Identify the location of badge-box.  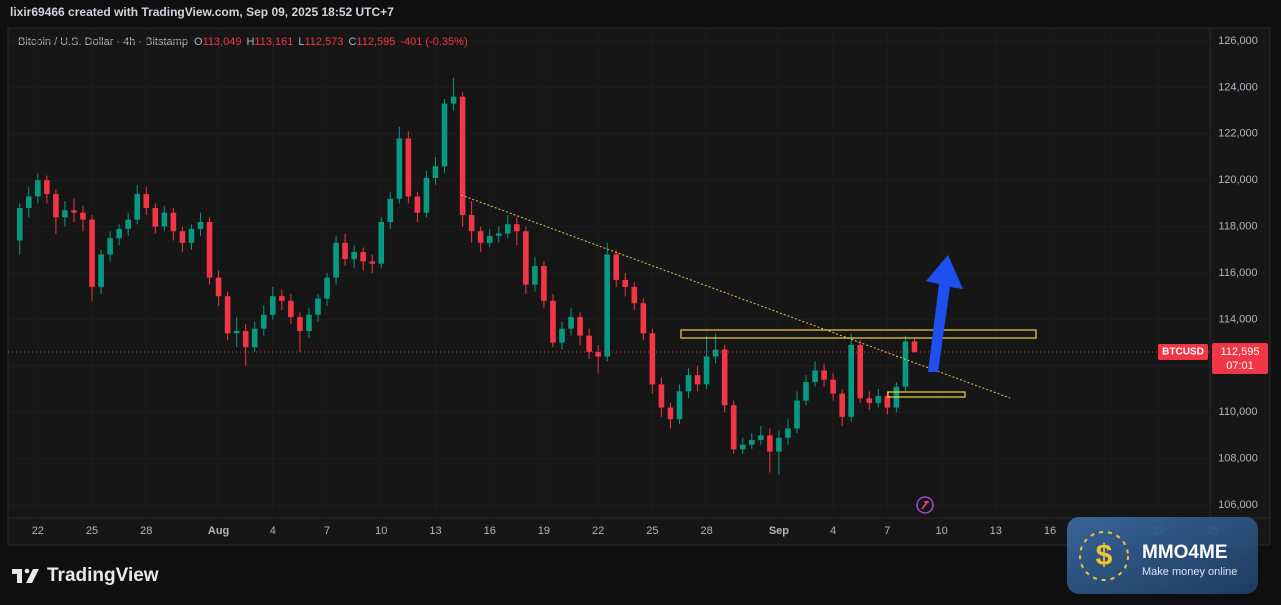
(1162, 555).